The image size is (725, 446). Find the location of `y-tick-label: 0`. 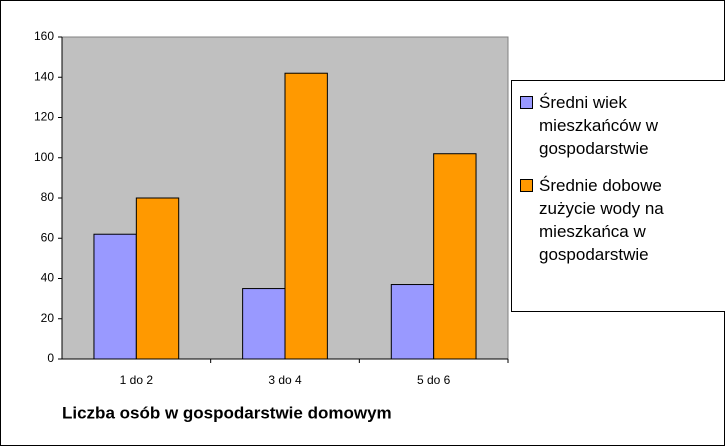

y-tick-label: 0 is located at coordinates (50, 358).